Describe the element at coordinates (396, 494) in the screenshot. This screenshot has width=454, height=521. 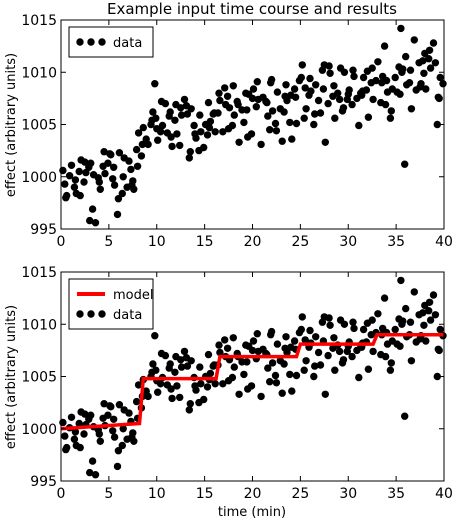
I see `x-tick-label: 35` at that location.